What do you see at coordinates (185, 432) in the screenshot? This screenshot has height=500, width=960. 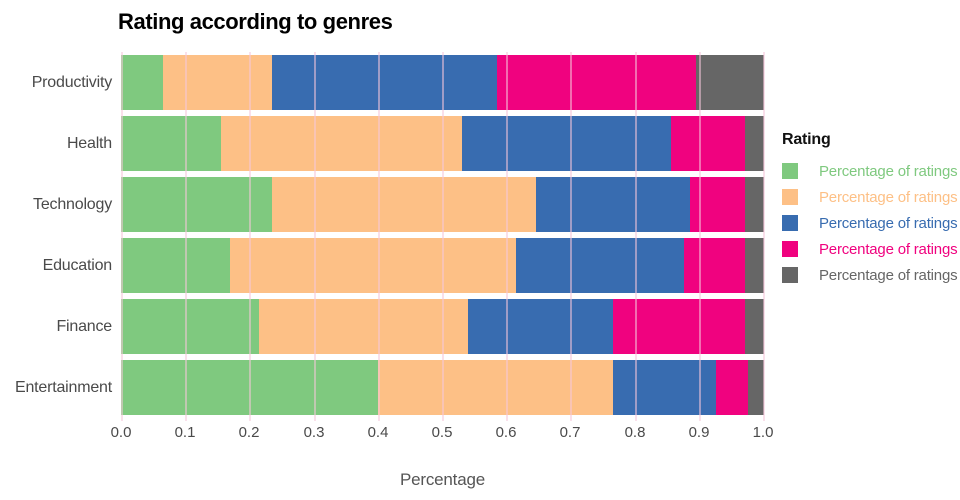 I see `x-tick-label: 0.1` at bounding box center [185, 432].